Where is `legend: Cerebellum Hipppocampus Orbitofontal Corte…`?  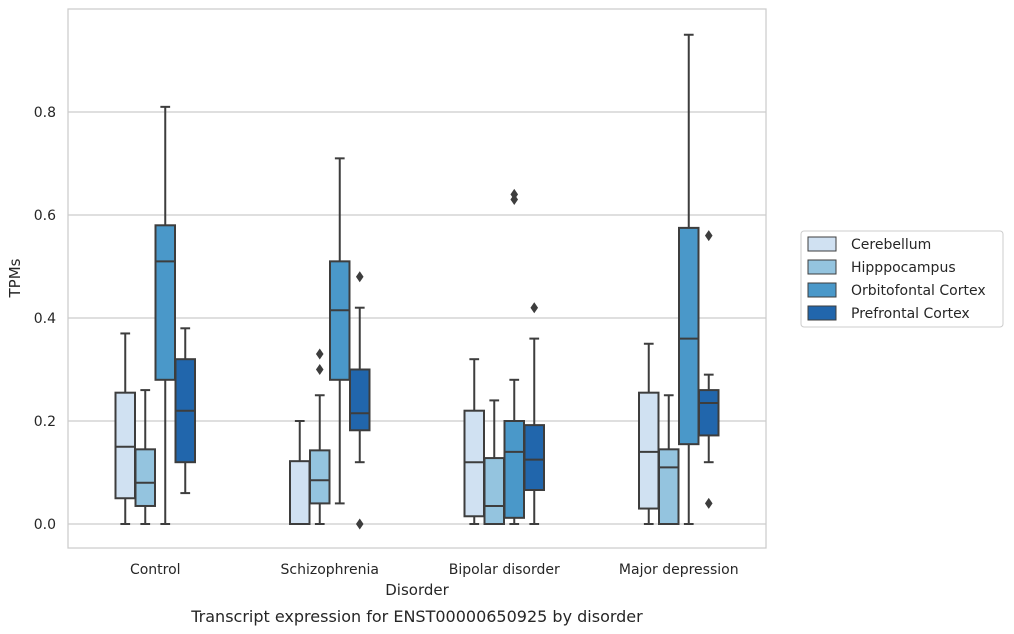
legend: Cerebellum Hipppocampus Orbitofontal Corte… is located at coordinates (902, 279).